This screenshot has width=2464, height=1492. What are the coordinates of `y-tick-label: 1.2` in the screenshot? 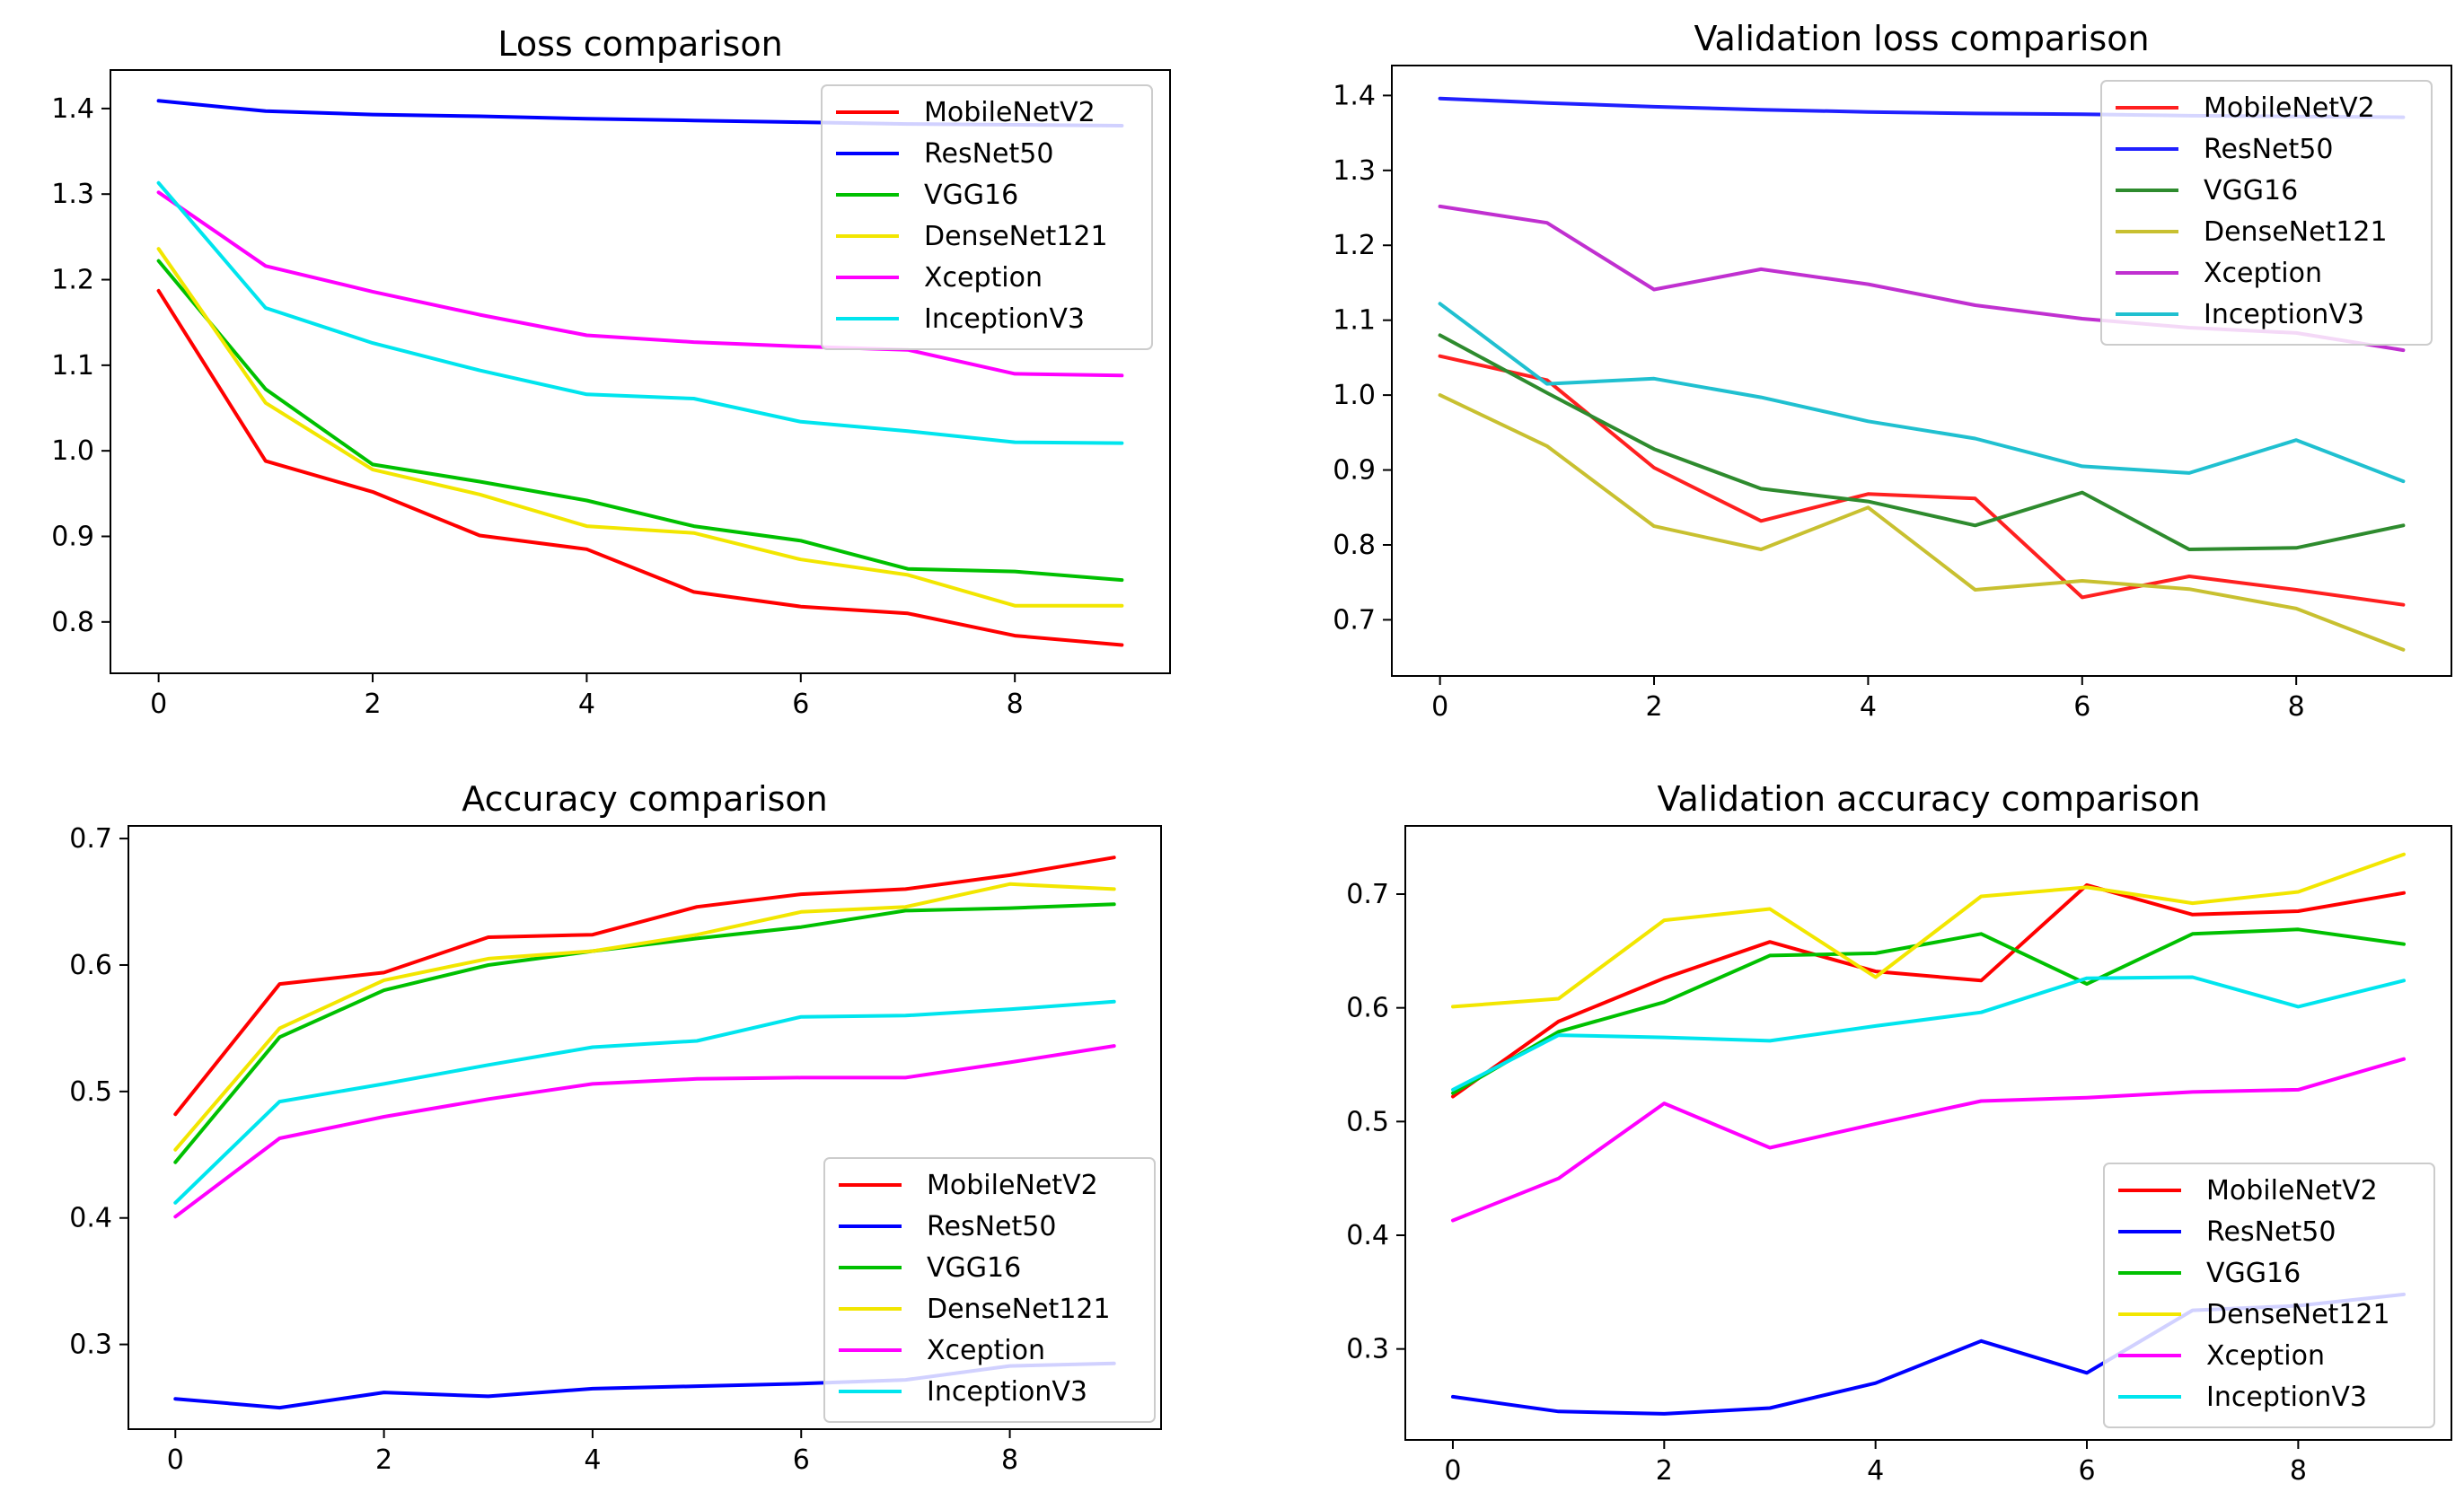 It's located at (72, 280).